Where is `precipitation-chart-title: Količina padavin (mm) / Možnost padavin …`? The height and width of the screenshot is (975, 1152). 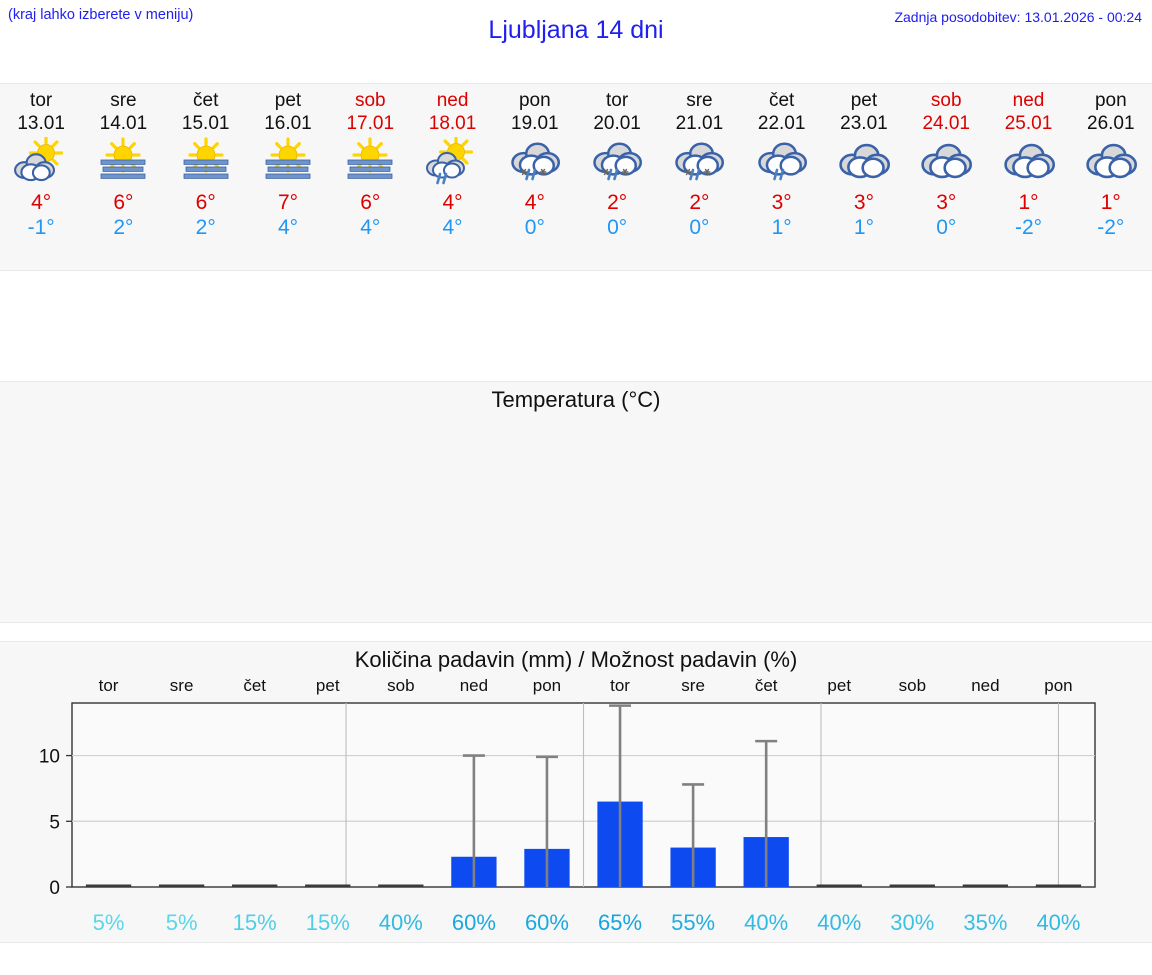
precipitation-chart-title: Količina padavin (mm) / Možnost padavin … is located at coordinates (576, 659).